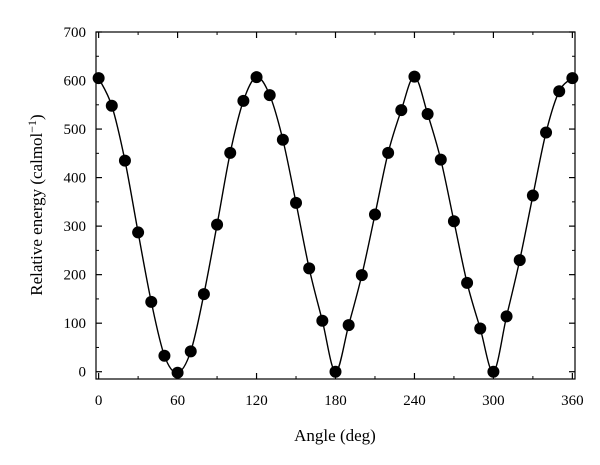 This screenshot has width=600, height=465. Describe the element at coordinates (75, 82) in the screenshot. I see `y-tick-label: 600` at that location.